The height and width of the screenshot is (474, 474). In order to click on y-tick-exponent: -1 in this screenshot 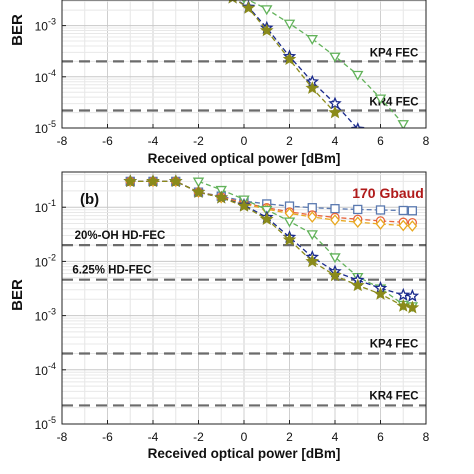, I will do `click(52, 203)`.